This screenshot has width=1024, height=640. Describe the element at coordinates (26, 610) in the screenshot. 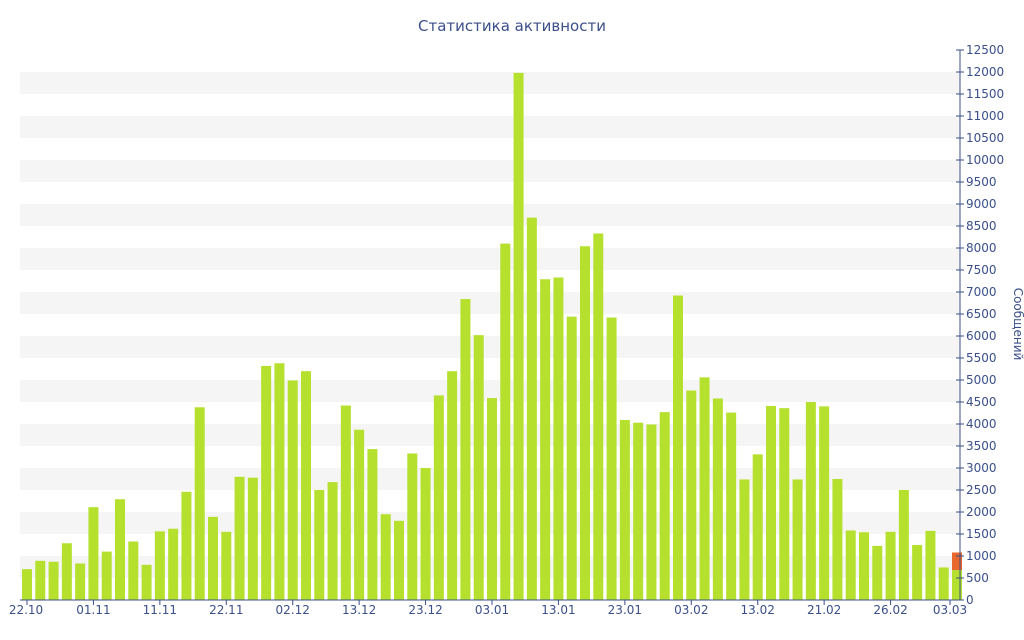

I see `x-tick-label: 22.10` at that location.